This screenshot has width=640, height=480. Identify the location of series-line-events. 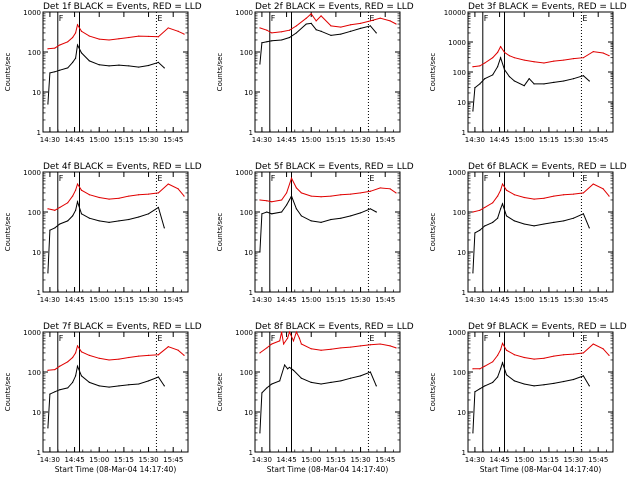
(318, 398).